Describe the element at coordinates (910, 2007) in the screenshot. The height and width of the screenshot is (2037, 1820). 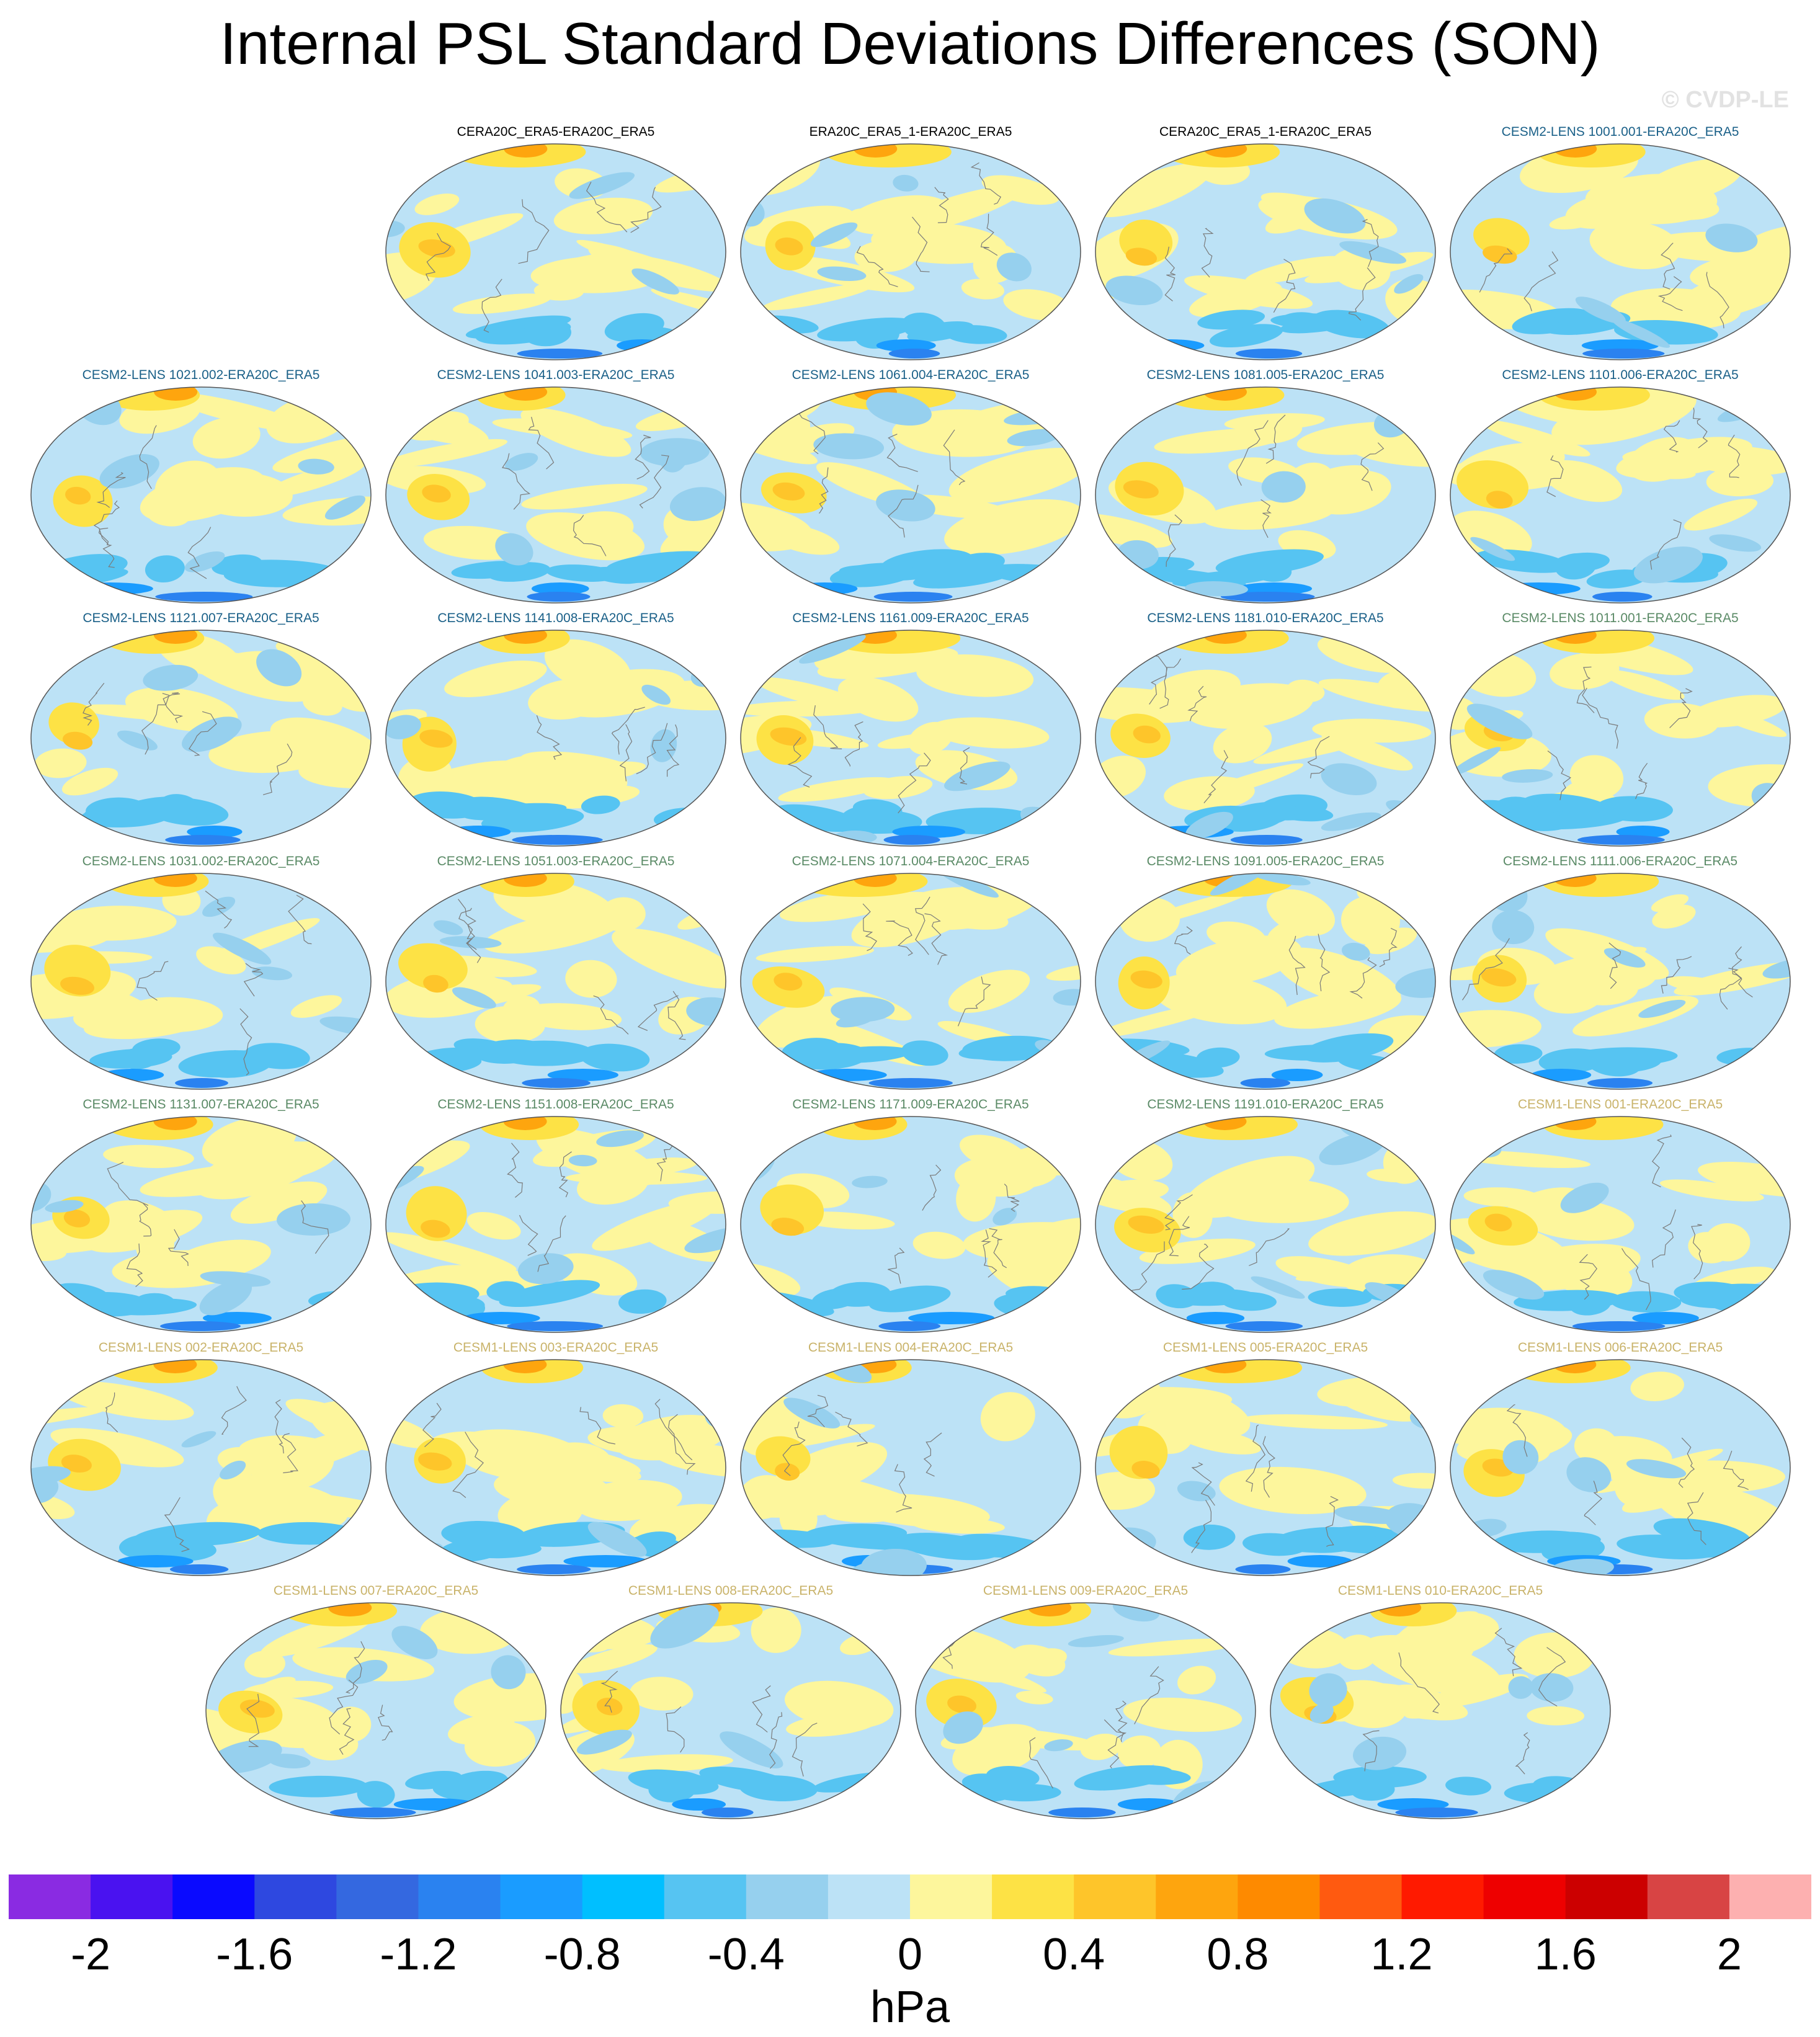
I see `colorbar-units: hPa` at that location.